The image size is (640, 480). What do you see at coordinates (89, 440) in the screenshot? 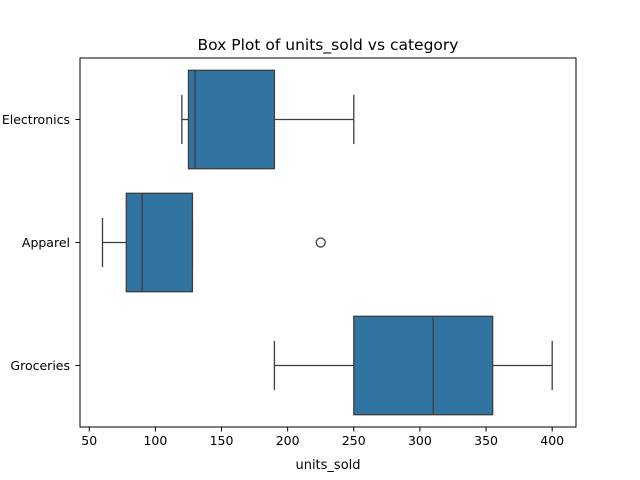
I see `x-tick-label: 50` at bounding box center [89, 440].